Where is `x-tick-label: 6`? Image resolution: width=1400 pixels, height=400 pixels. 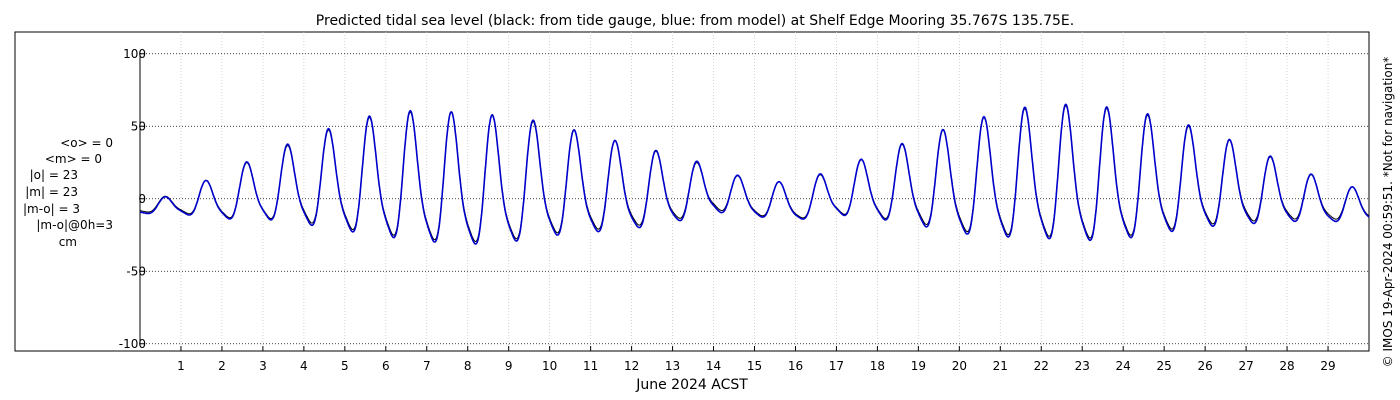
x-tick-label: 6 is located at coordinates (386, 366).